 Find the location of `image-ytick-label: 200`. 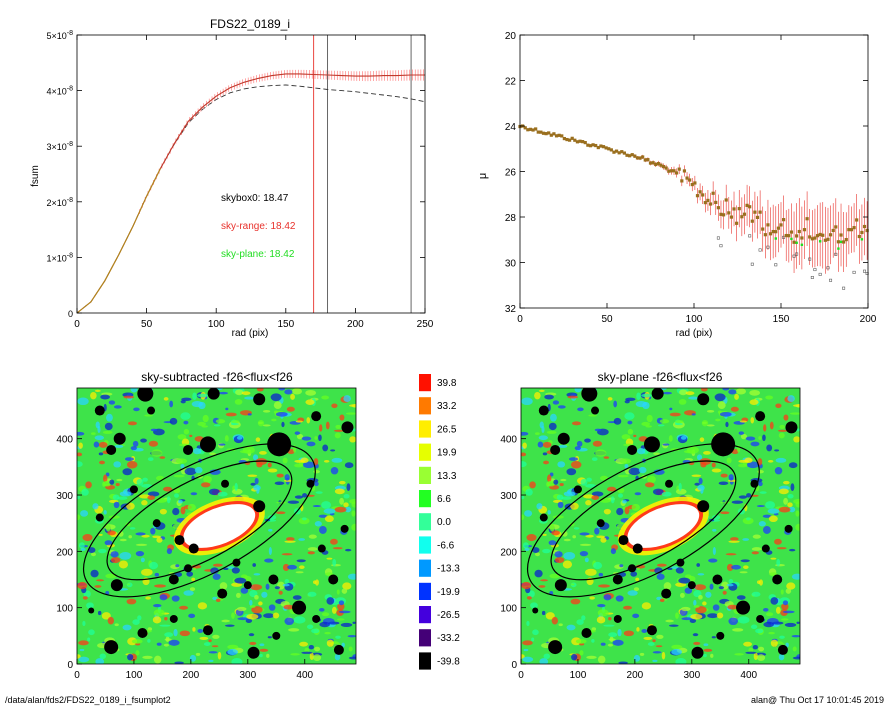

image-ytick-label: 200 is located at coordinates (64, 552).